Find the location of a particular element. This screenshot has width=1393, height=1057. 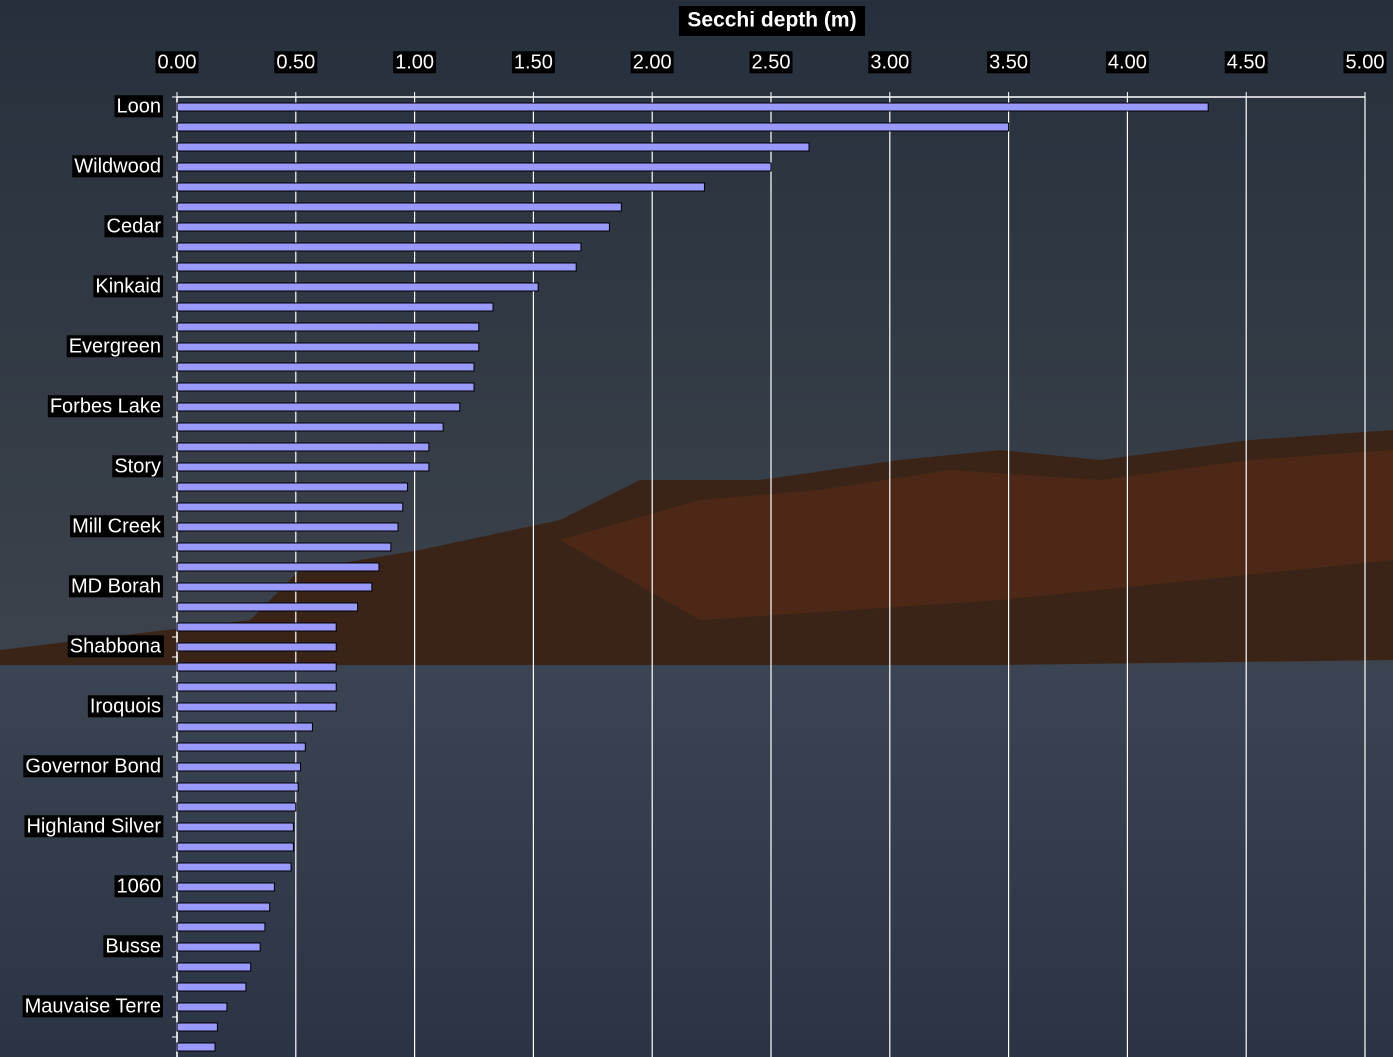

y-tick-label: Evergreen is located at coordinates (115, 346).